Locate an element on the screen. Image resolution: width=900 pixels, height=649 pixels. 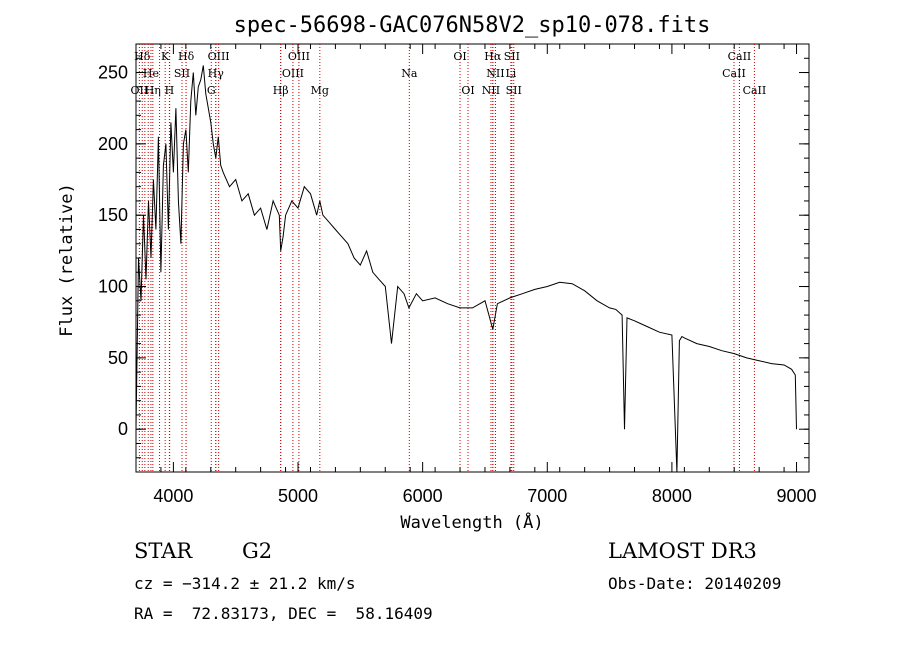
y-tick-label: 250 is located at coordinates (113, 73).